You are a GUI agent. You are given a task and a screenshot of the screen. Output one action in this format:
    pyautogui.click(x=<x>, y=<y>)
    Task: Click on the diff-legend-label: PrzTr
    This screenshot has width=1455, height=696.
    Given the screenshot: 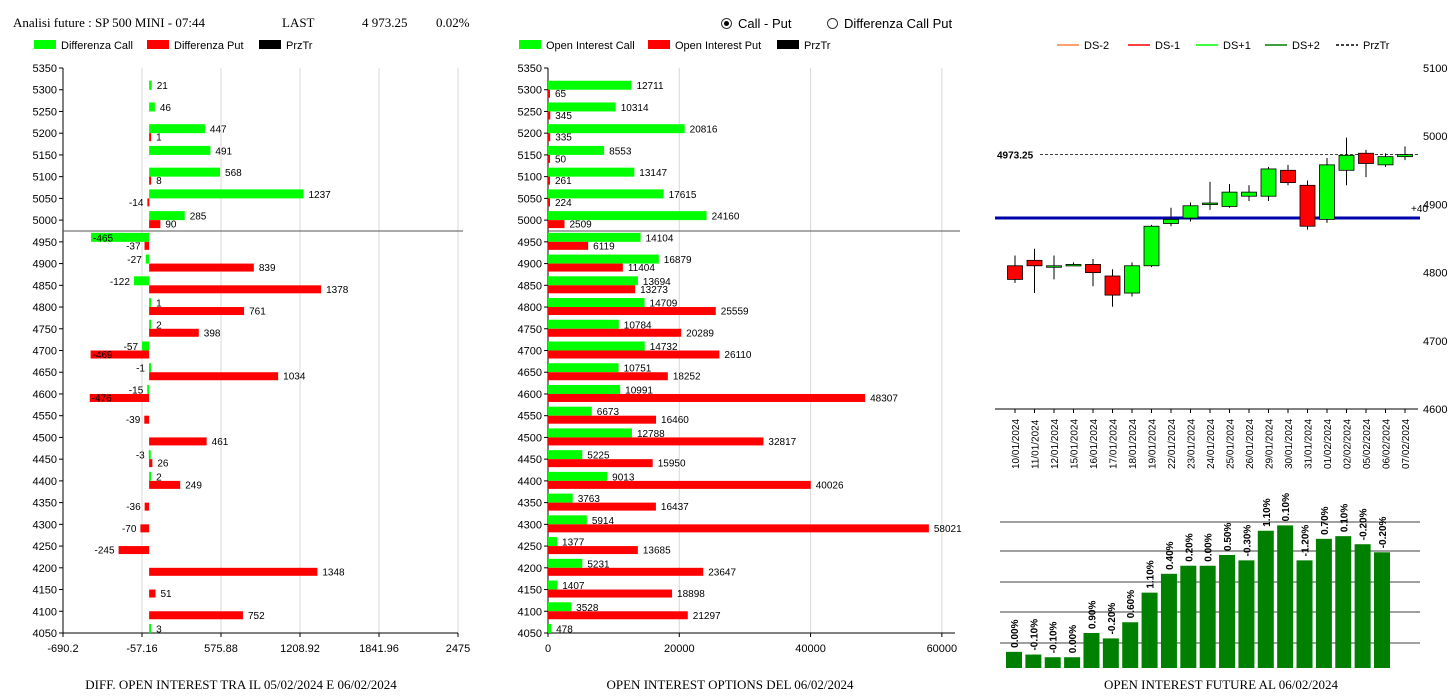 What is the action you would take?
    pyautogui.click(x=299, y=46)
    